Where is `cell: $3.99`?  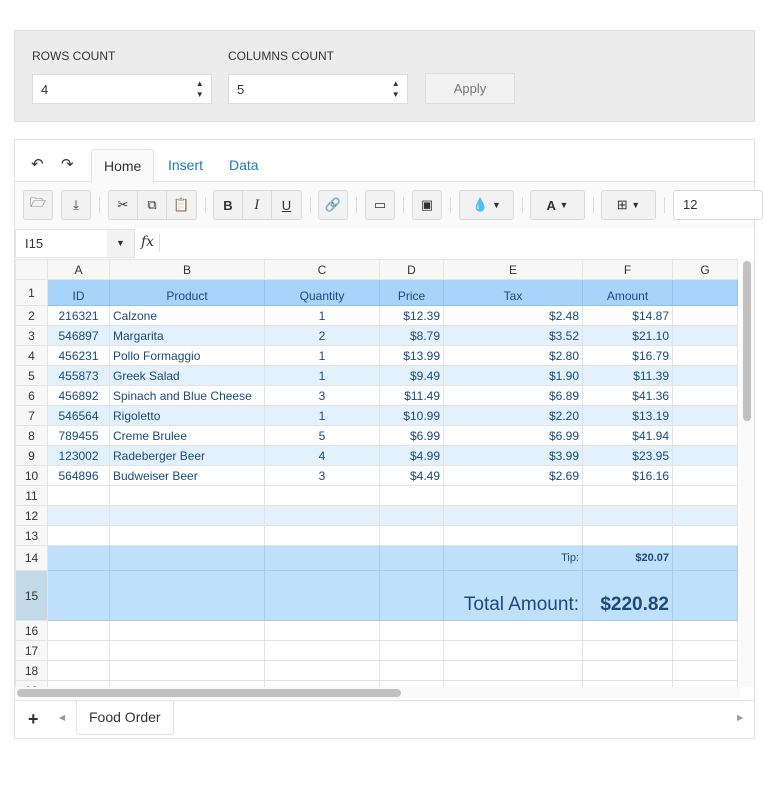
cell: $3.99 is located at coordinates (513, 455).